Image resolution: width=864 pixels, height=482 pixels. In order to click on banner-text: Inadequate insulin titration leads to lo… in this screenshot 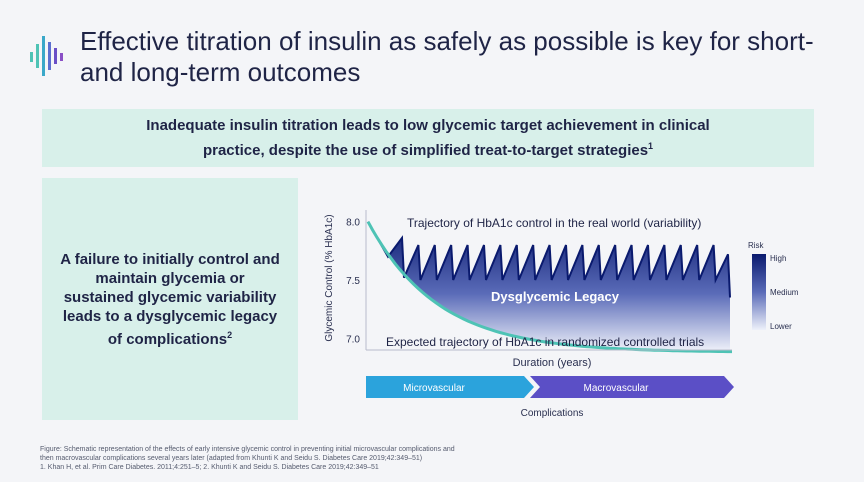, I will do `click(428, 137)`.